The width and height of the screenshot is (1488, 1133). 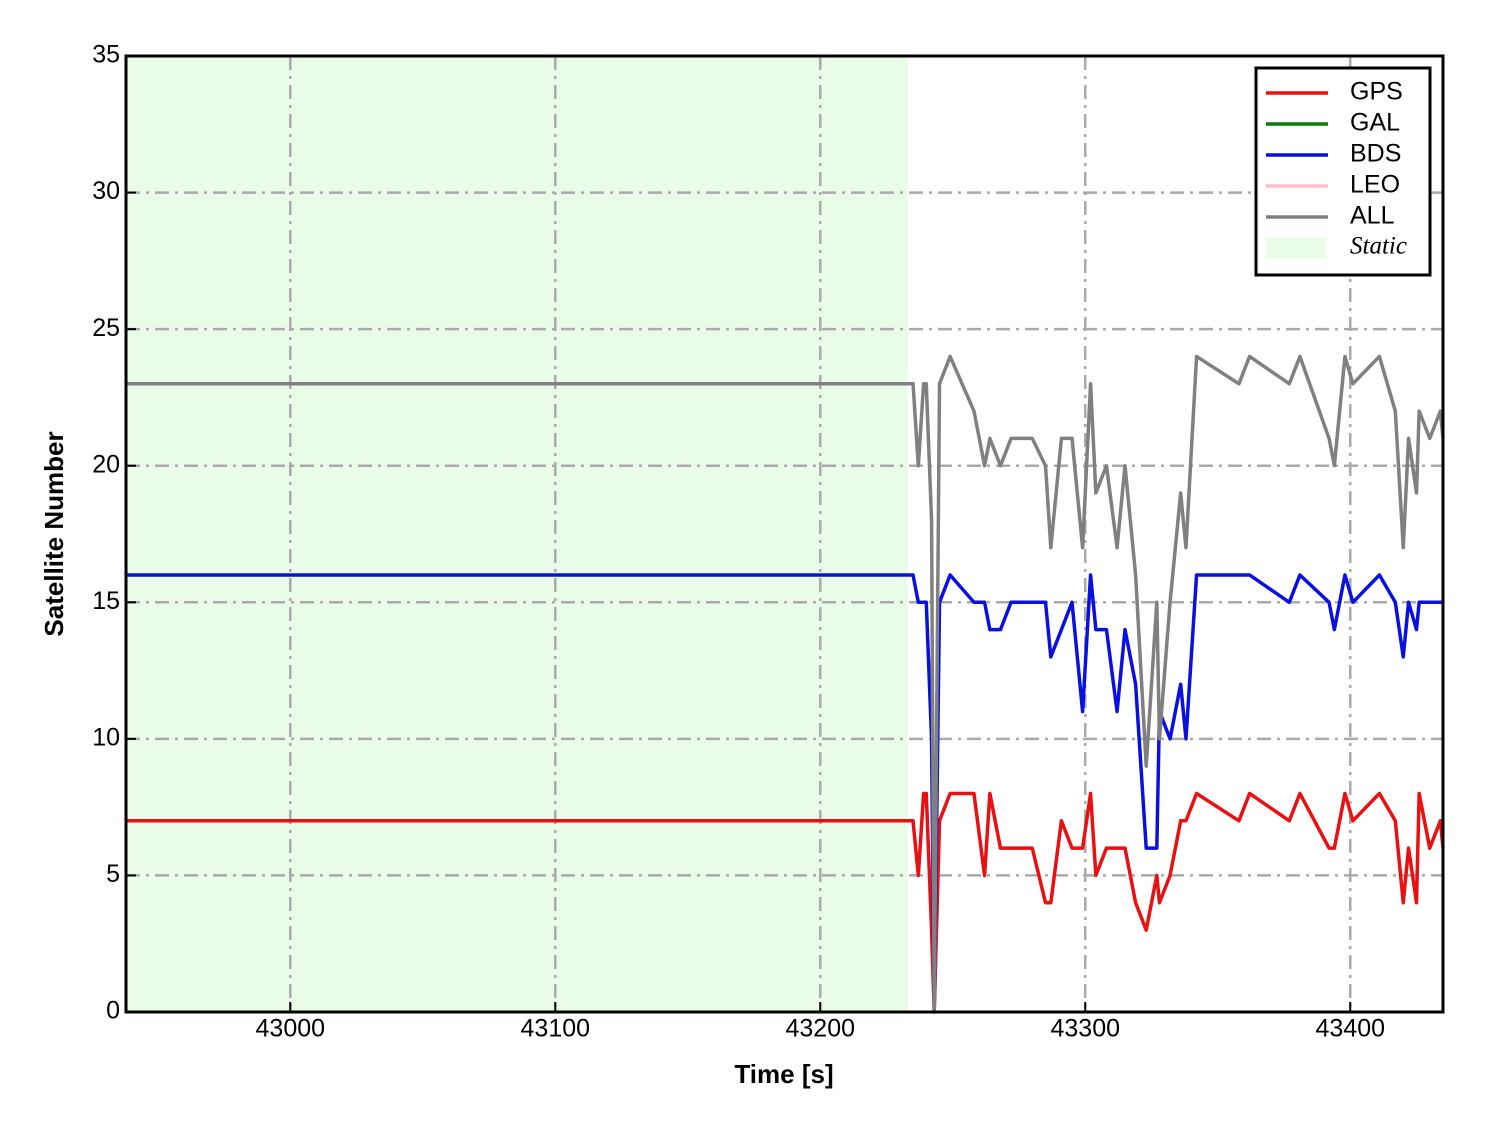 What do you see at coordinates (1375, 154) in the screenshot?
I see `legend-label: BDS` at bounding box center [1375, 154].